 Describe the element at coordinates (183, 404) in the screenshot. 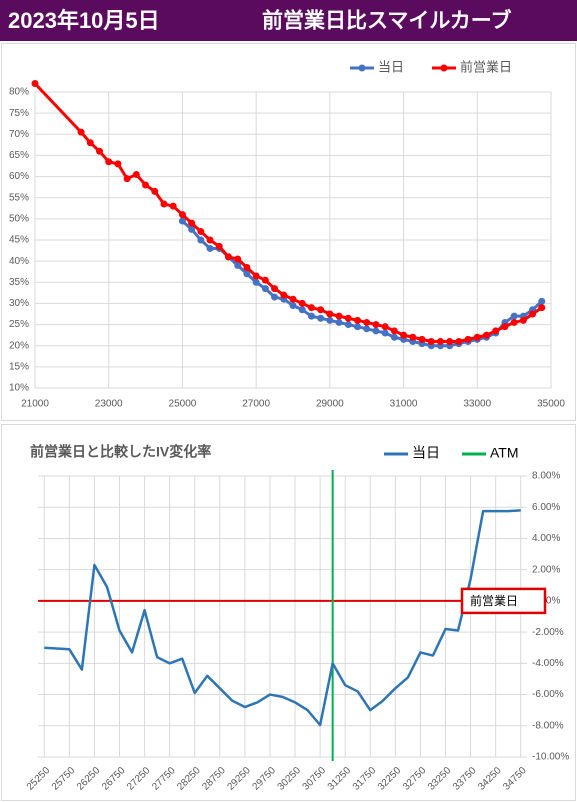

I see `x-tick-label: 25000` at that location.